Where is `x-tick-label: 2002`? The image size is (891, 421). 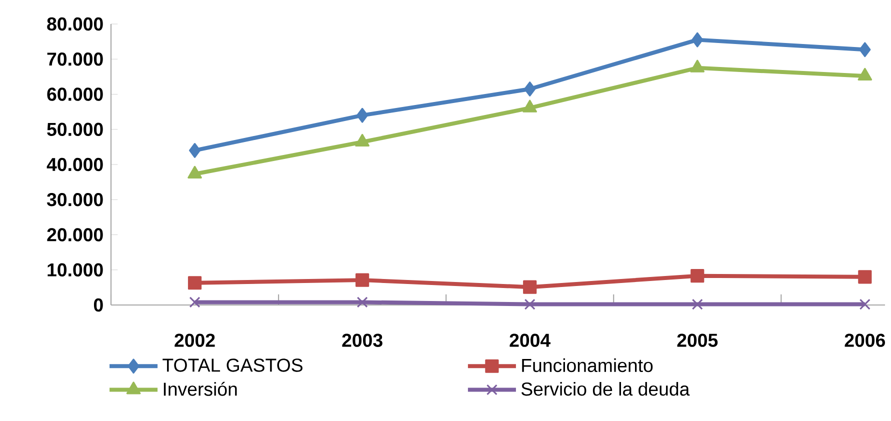
x-tick-label: 2002 is located at coordinates (194, 340).